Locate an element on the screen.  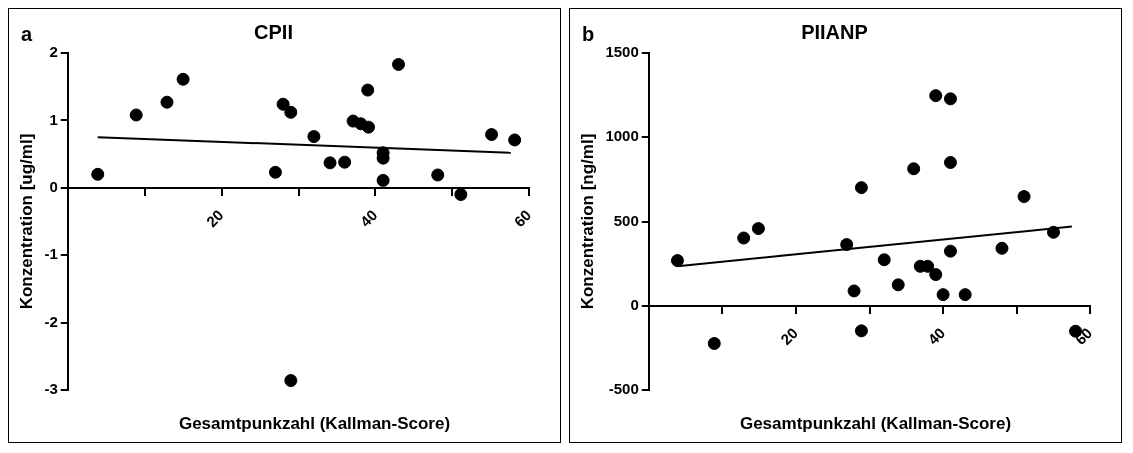
y-tick-label: 1 is located at coordinates (53, 119).